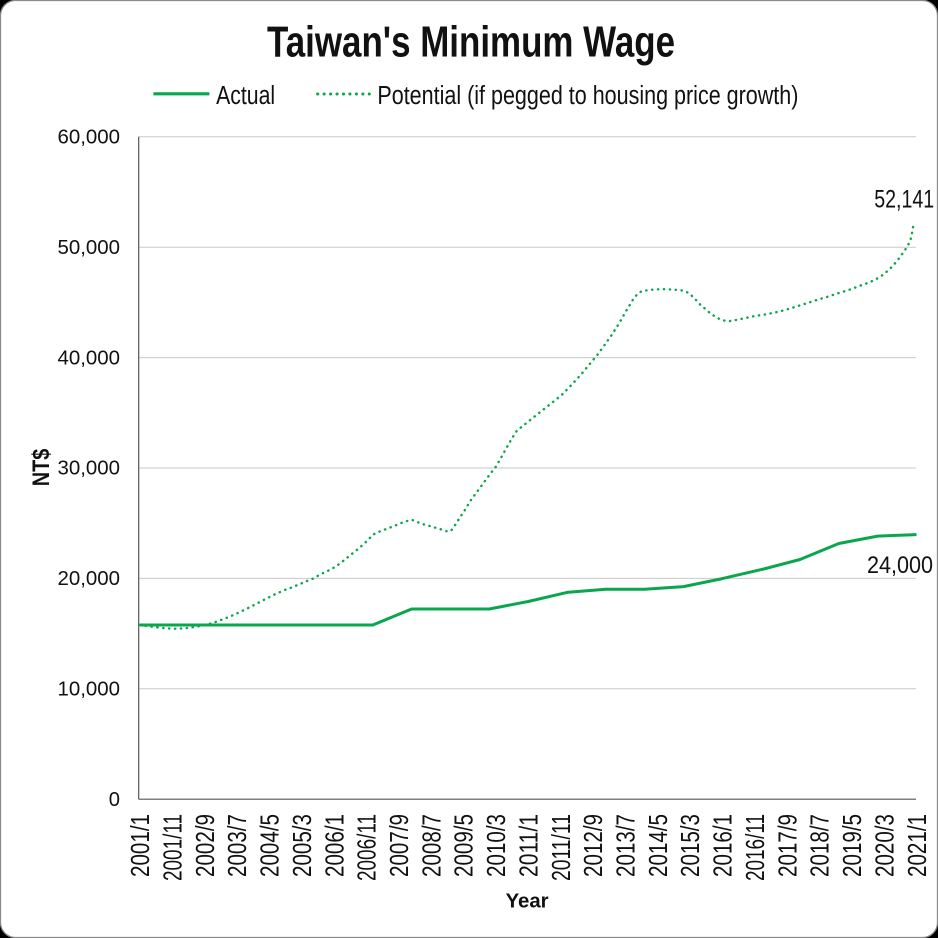 Image resolution: width=938 pixels, height=938 pixels. I want to click on svg-text: 60,000, so click(89, 138).